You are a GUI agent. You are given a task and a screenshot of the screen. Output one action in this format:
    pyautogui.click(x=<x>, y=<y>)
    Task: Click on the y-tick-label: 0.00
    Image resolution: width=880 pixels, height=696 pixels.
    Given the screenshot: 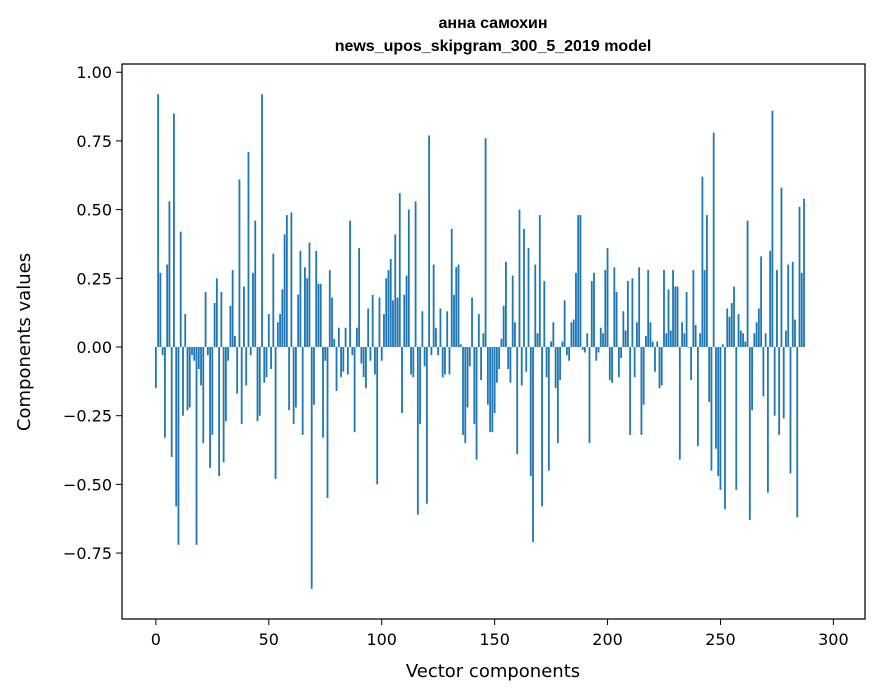 What is the action you would take?
    pyautogui.click(x=94, y=347)
    